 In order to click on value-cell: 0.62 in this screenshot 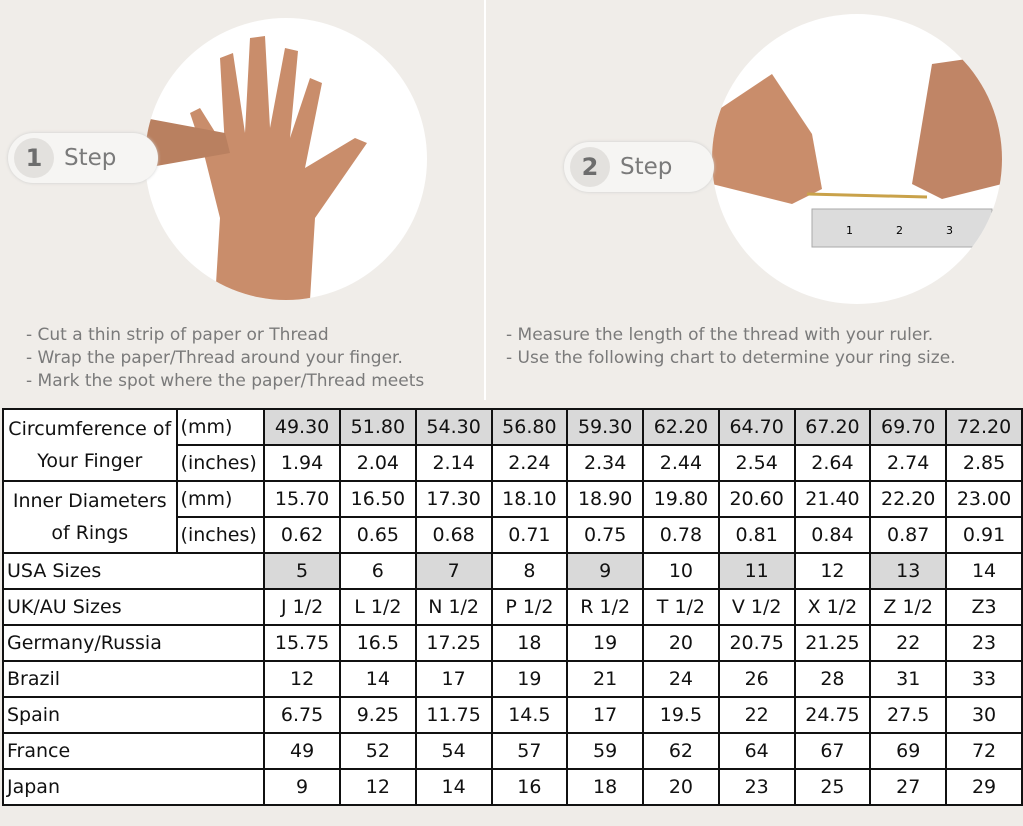, I will do `click(302, 535)`.